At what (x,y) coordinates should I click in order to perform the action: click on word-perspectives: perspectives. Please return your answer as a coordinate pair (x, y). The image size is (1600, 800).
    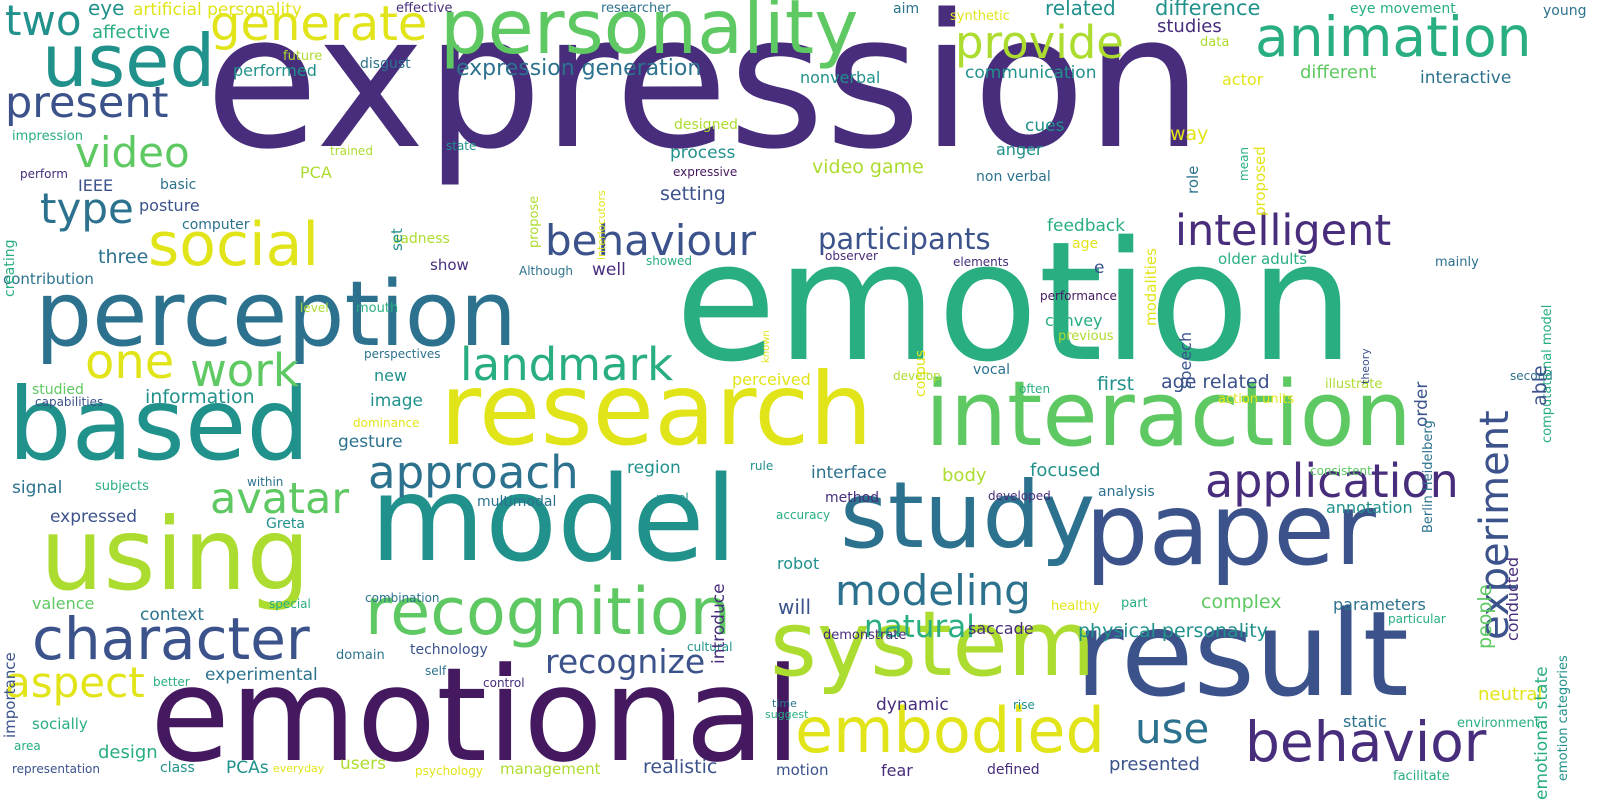
    Looking at the image, I should click on (402, 354).